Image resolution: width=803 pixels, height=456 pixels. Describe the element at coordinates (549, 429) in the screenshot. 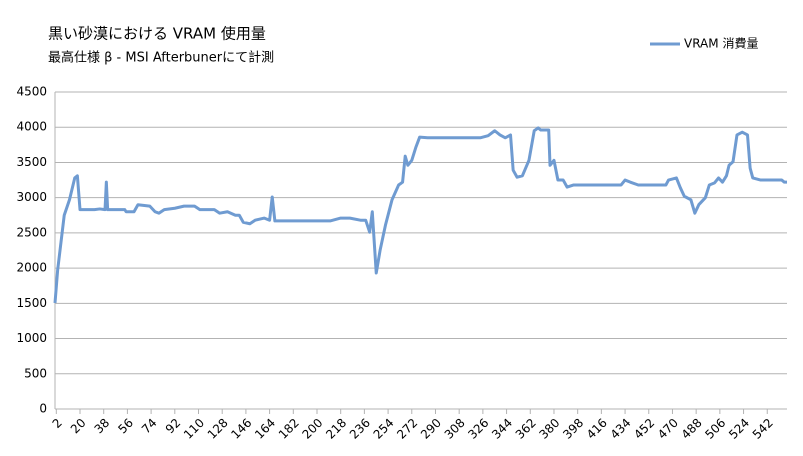

I see `x-tick-label: 380` at that location.